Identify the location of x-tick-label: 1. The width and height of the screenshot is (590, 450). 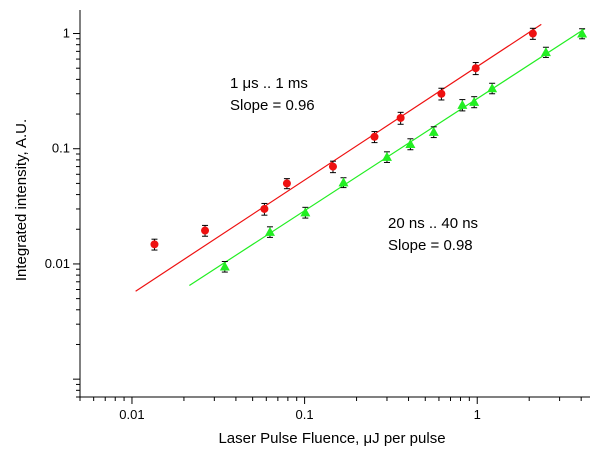
(477, 414).